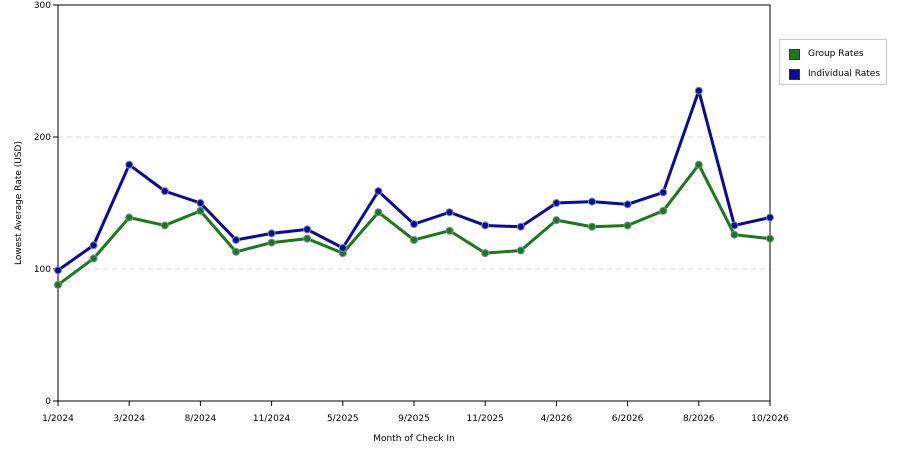  Describe the element at coordinates (343, 419) in the screenshot. I see `x-tick-label: 5/2025` at that location.